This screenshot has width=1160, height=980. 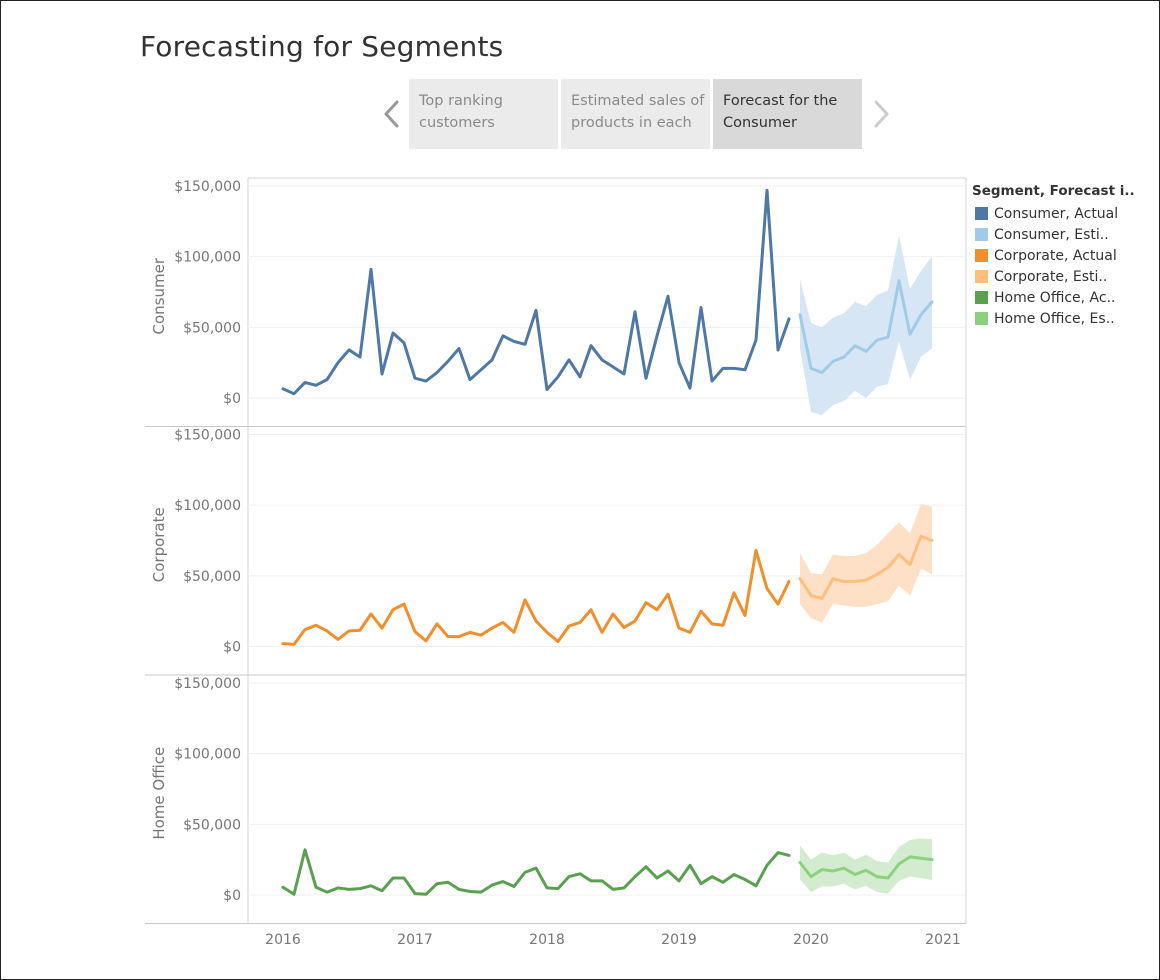 What do you see at coordinates (283, 940) in the screenshot?
I see `x-tick-label: 2016` at bounding box center [283, 940].